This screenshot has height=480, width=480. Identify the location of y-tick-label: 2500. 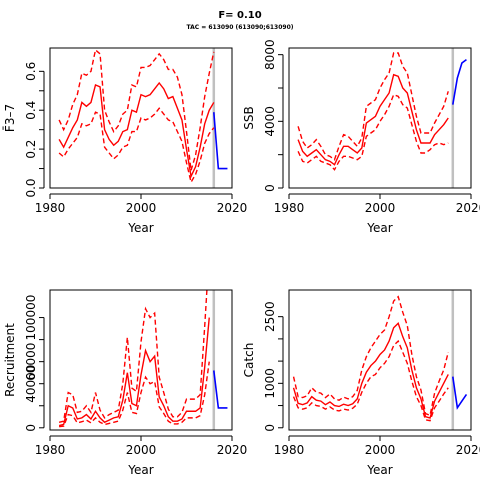
(270, 316).